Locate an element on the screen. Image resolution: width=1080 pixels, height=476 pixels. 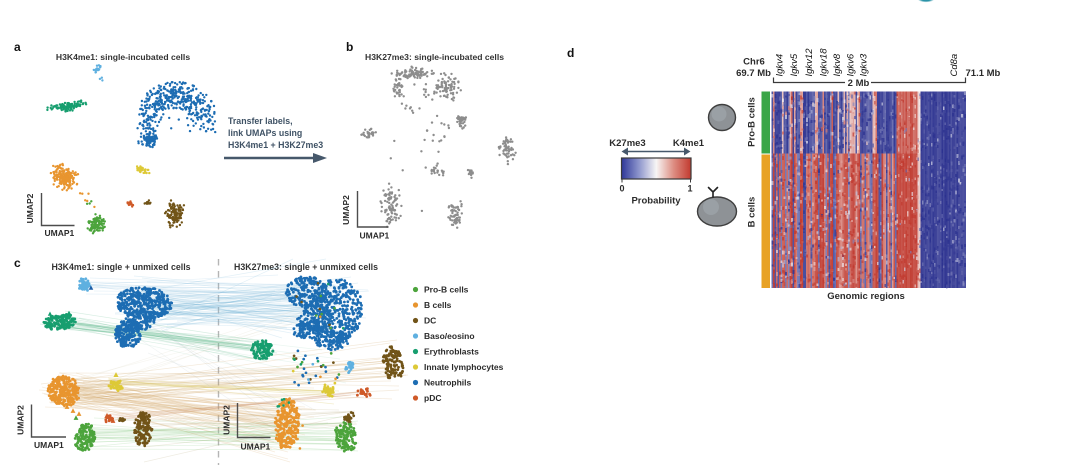
svg-text: c is located at coordinates (17, 263).